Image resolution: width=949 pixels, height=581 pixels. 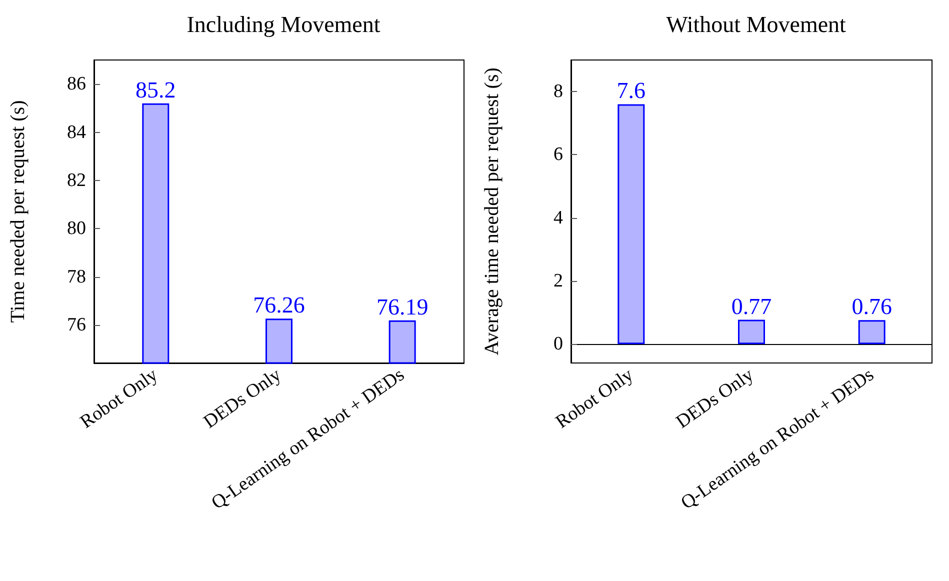 What do you see at coordinates (76, 229) in the screenshot?
I see `y-tick-label: 80` at bounding box center [76, 229].